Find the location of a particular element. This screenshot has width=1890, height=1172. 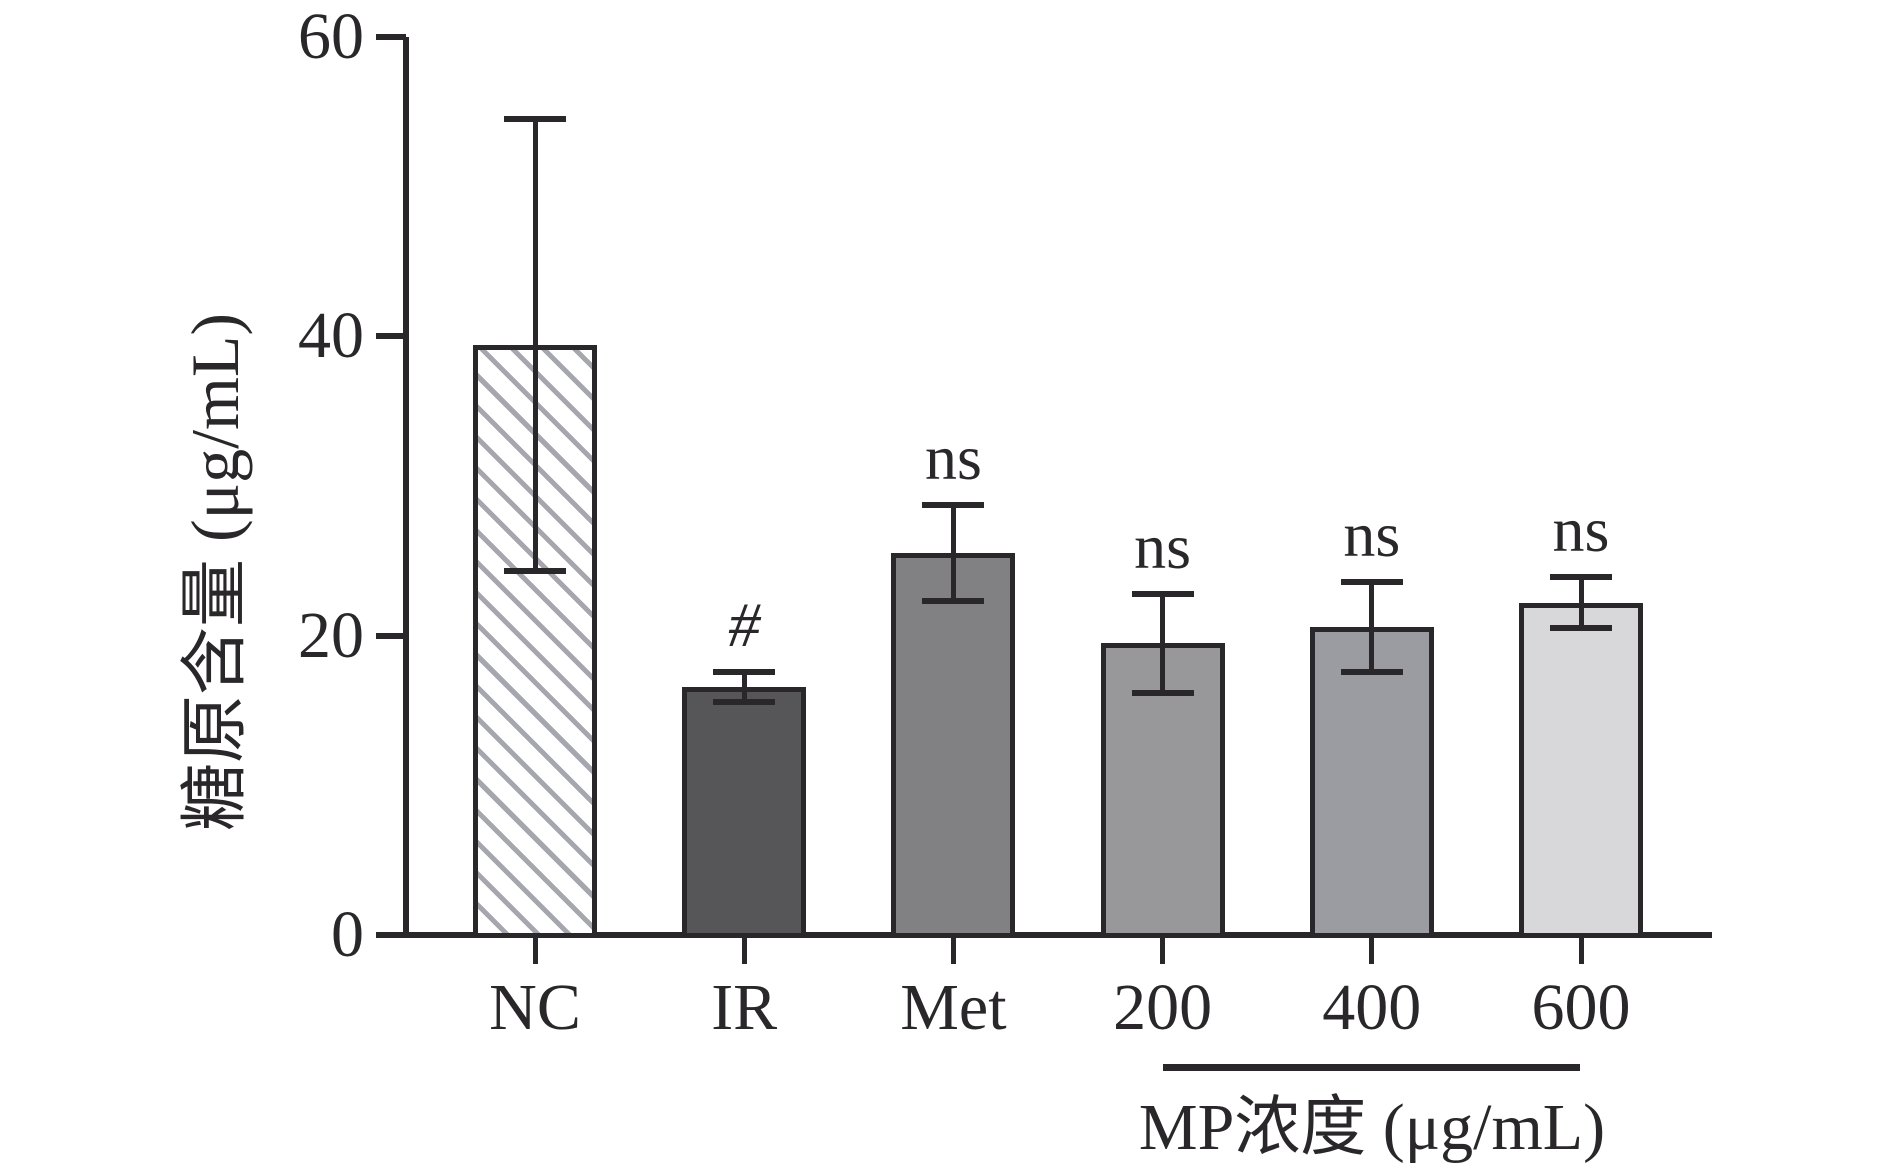

y-tick-label: 40 is located at coordinates (331, 336).